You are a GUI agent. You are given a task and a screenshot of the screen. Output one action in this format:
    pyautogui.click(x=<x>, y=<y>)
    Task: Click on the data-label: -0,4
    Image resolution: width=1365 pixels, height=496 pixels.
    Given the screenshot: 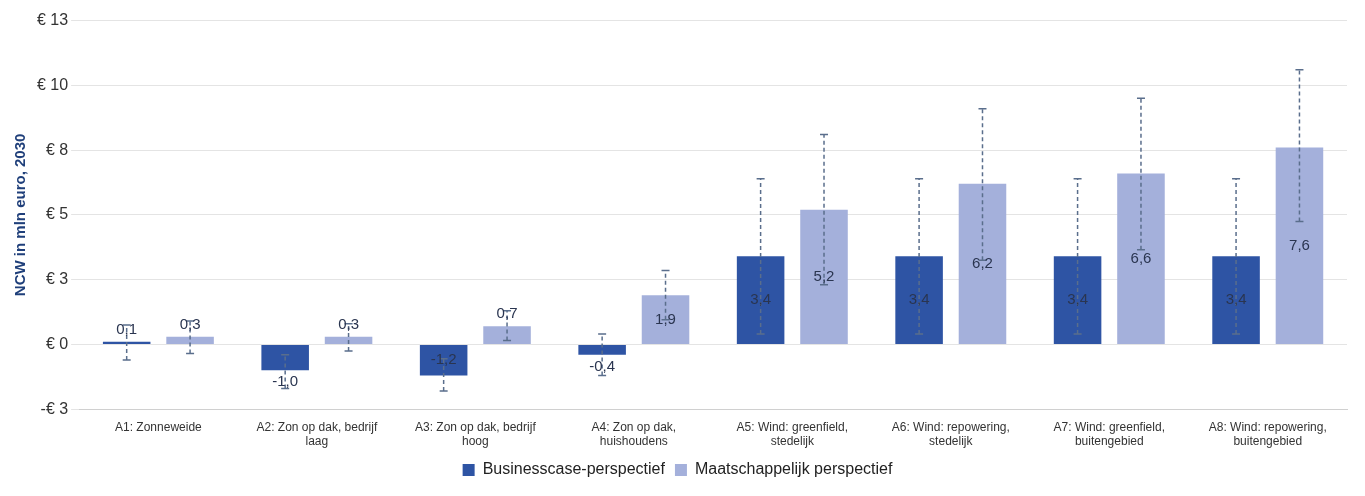 What is the action you would take?
    pyautogui.click(x=602, y=365)
    